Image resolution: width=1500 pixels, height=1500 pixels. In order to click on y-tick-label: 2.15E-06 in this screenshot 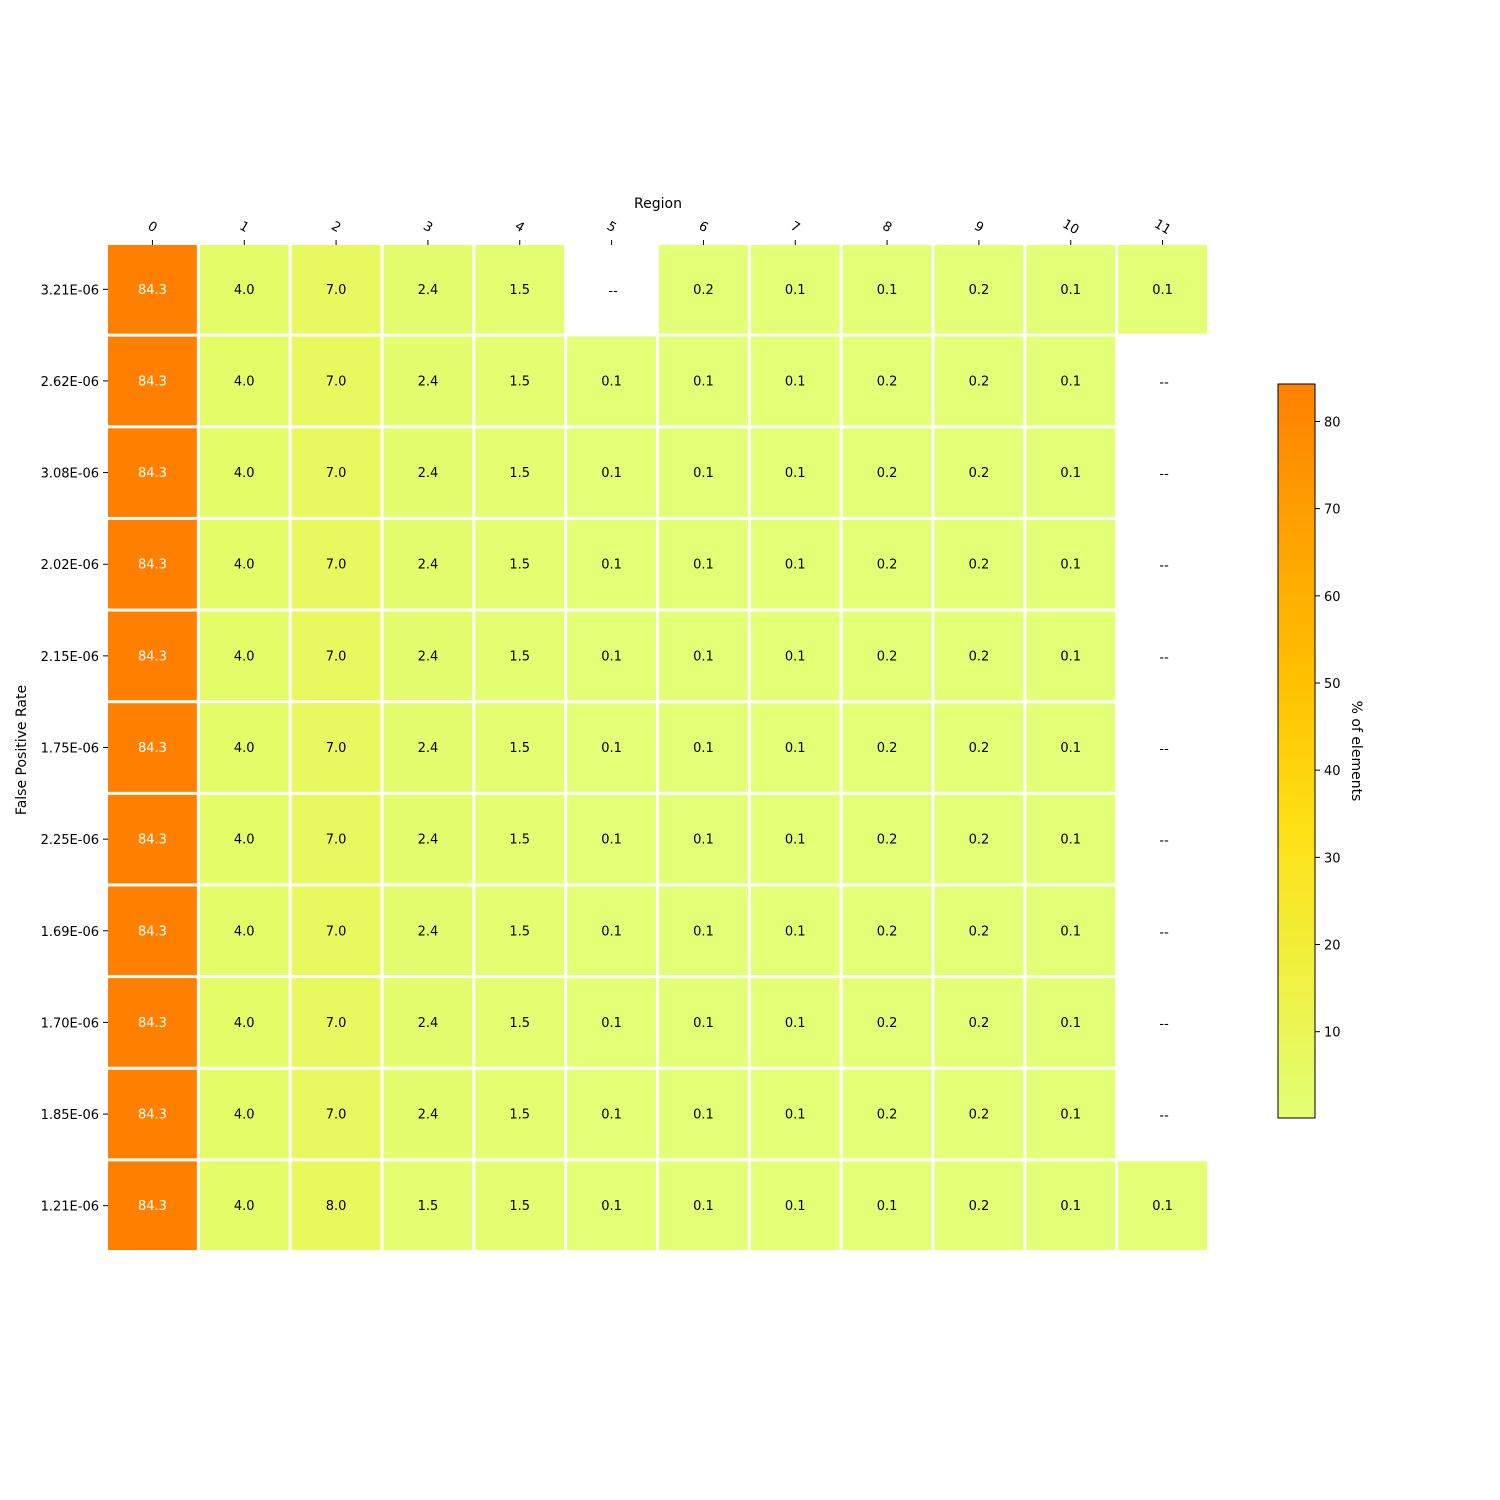, I will do `click(70, 657)`.